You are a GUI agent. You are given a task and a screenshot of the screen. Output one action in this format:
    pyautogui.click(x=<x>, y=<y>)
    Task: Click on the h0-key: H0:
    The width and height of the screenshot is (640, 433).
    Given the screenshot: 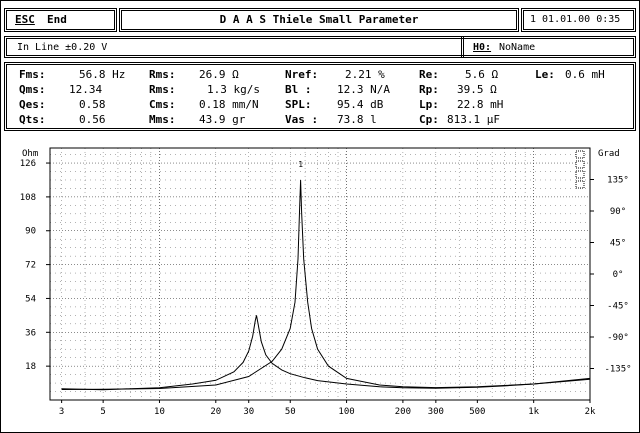 What is the action you would take?
    pyautogui.click(x=482, y=47)
    